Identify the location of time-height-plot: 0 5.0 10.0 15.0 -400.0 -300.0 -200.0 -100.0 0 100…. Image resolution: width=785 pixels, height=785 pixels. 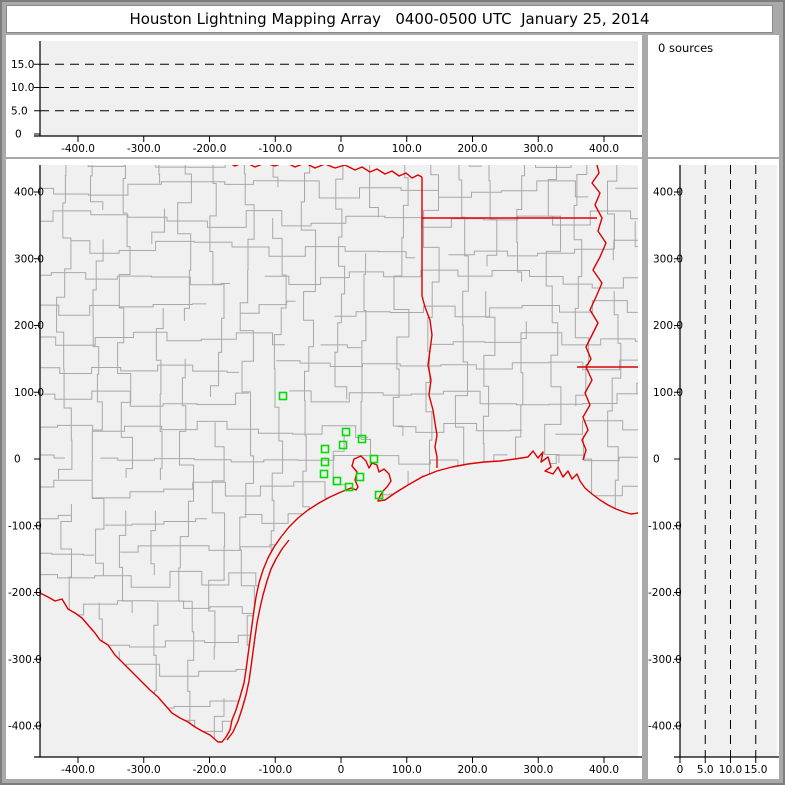
(326, 98).